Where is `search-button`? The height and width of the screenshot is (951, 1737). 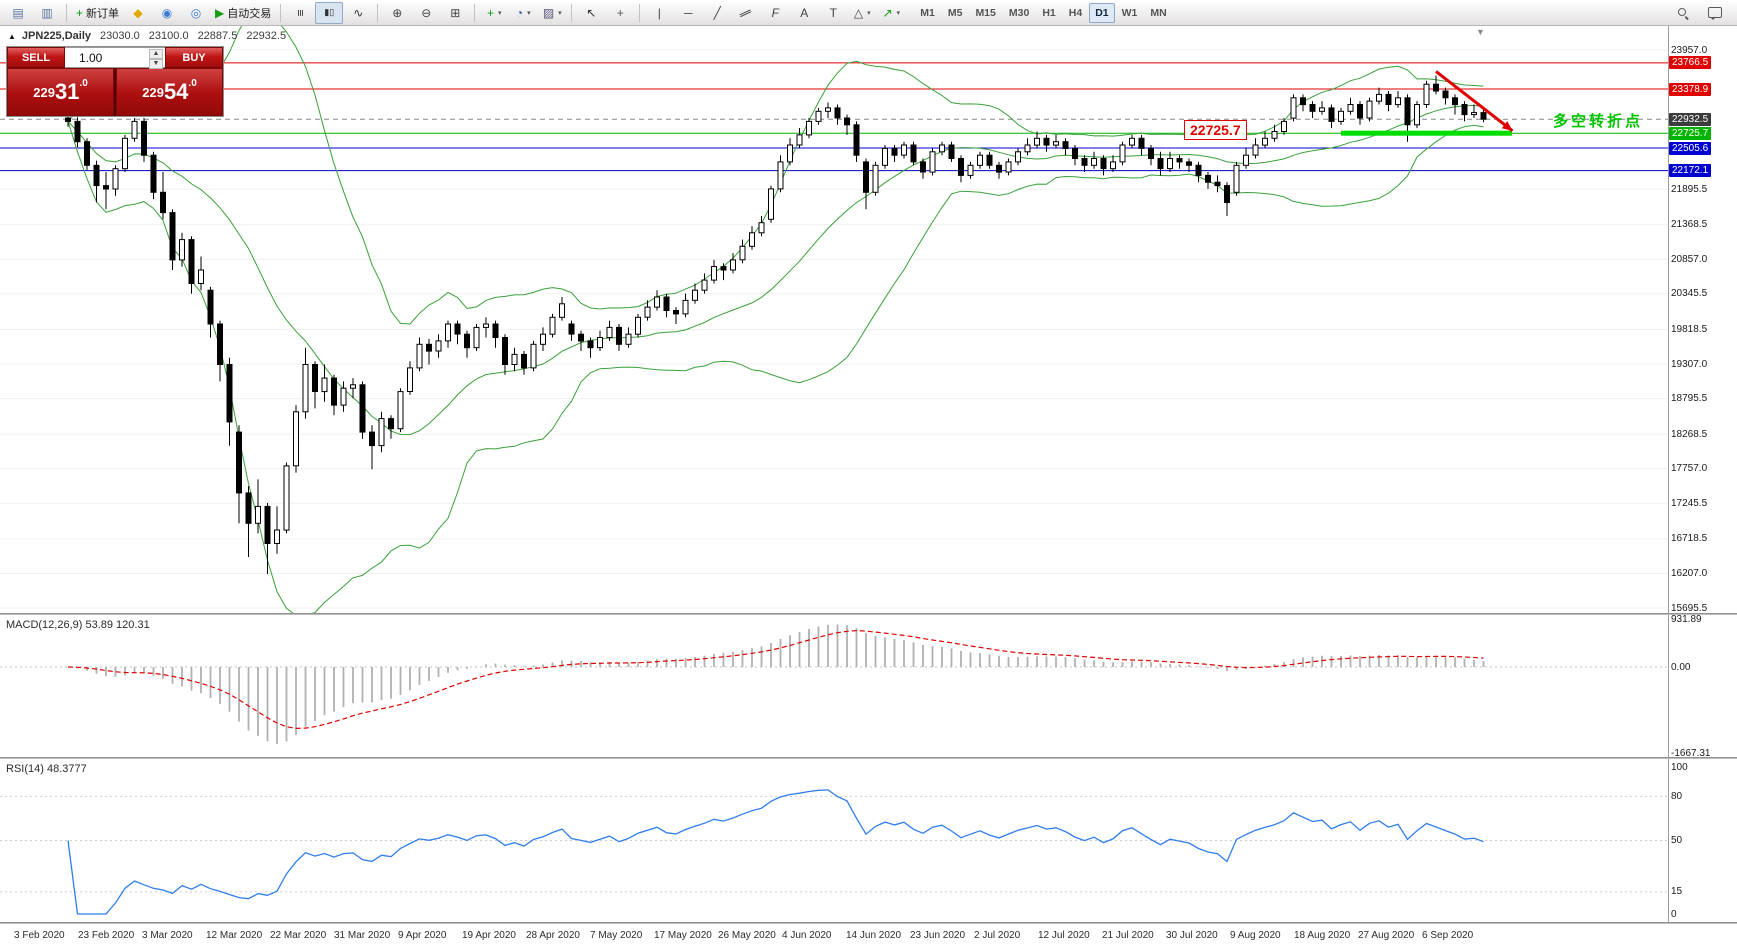
search-button is located at coordinates (1683, 13).